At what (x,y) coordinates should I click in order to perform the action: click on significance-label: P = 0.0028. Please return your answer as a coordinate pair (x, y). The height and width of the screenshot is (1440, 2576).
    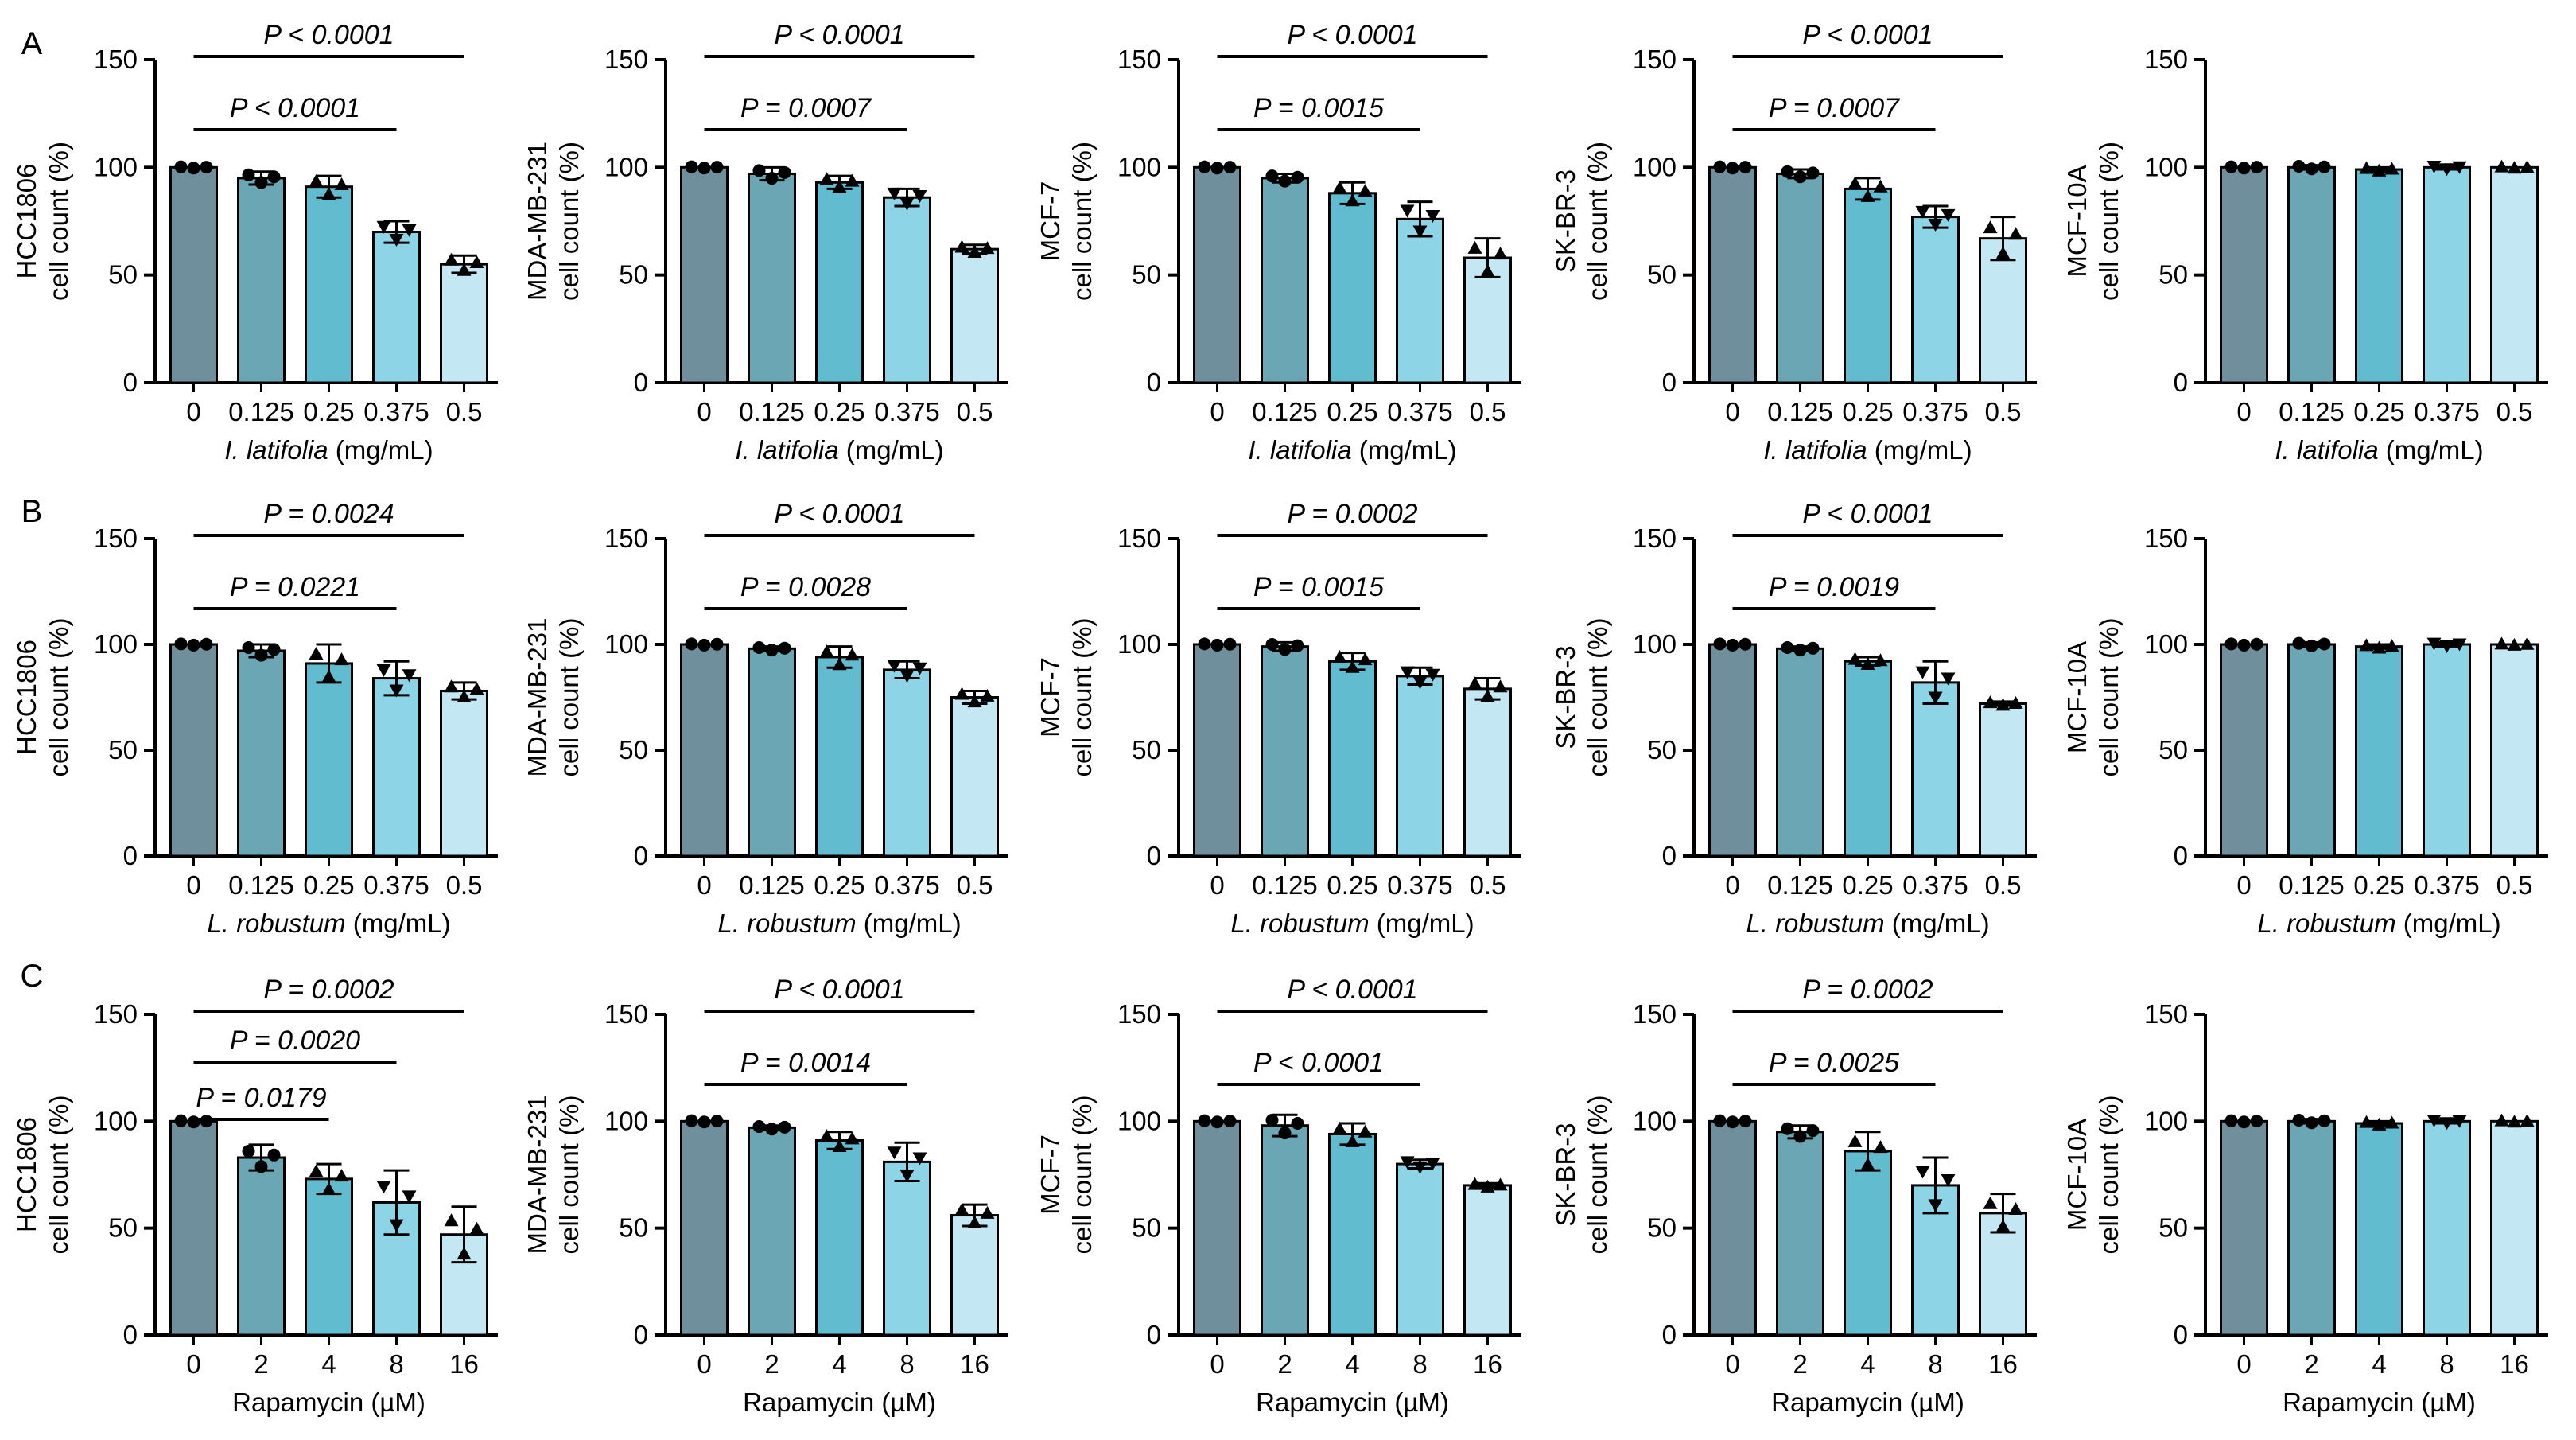
    Looking at the image, I should click on (805, 587).